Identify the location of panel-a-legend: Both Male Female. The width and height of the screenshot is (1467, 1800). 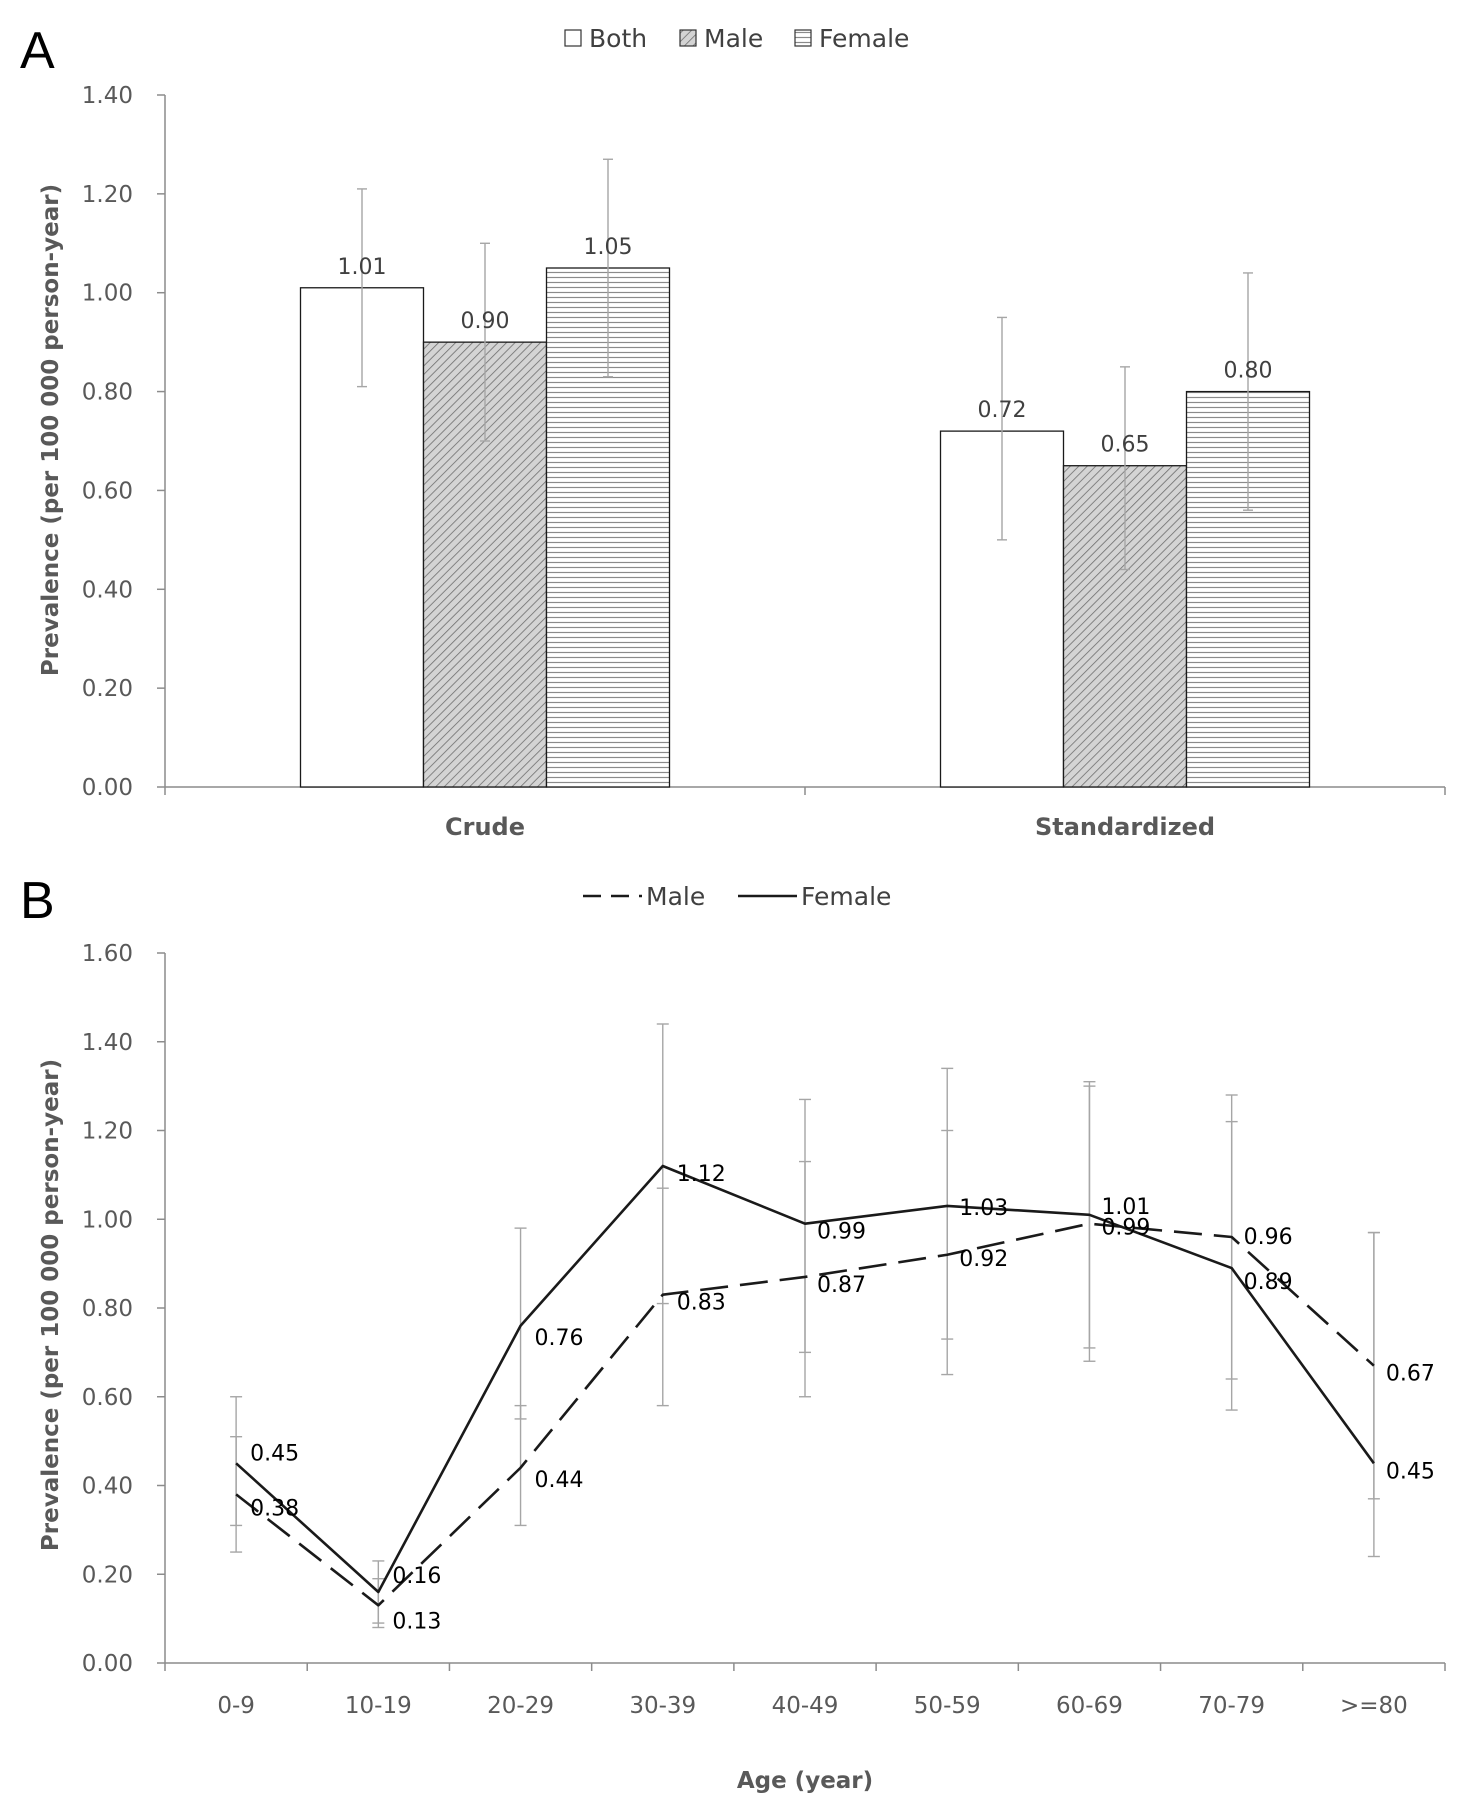
(736, 38).